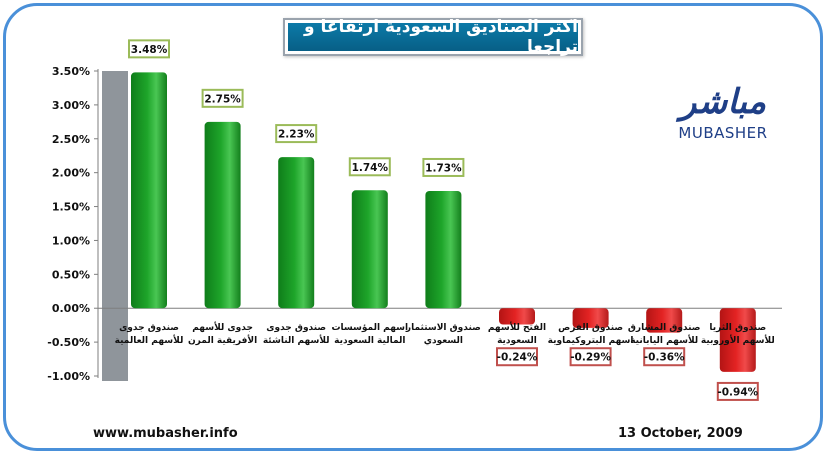 The image size is (830, 457). Describe the element at coordinates (68, 376) in the screenshot. I see `y-tick-label: -1.00%` at that location.